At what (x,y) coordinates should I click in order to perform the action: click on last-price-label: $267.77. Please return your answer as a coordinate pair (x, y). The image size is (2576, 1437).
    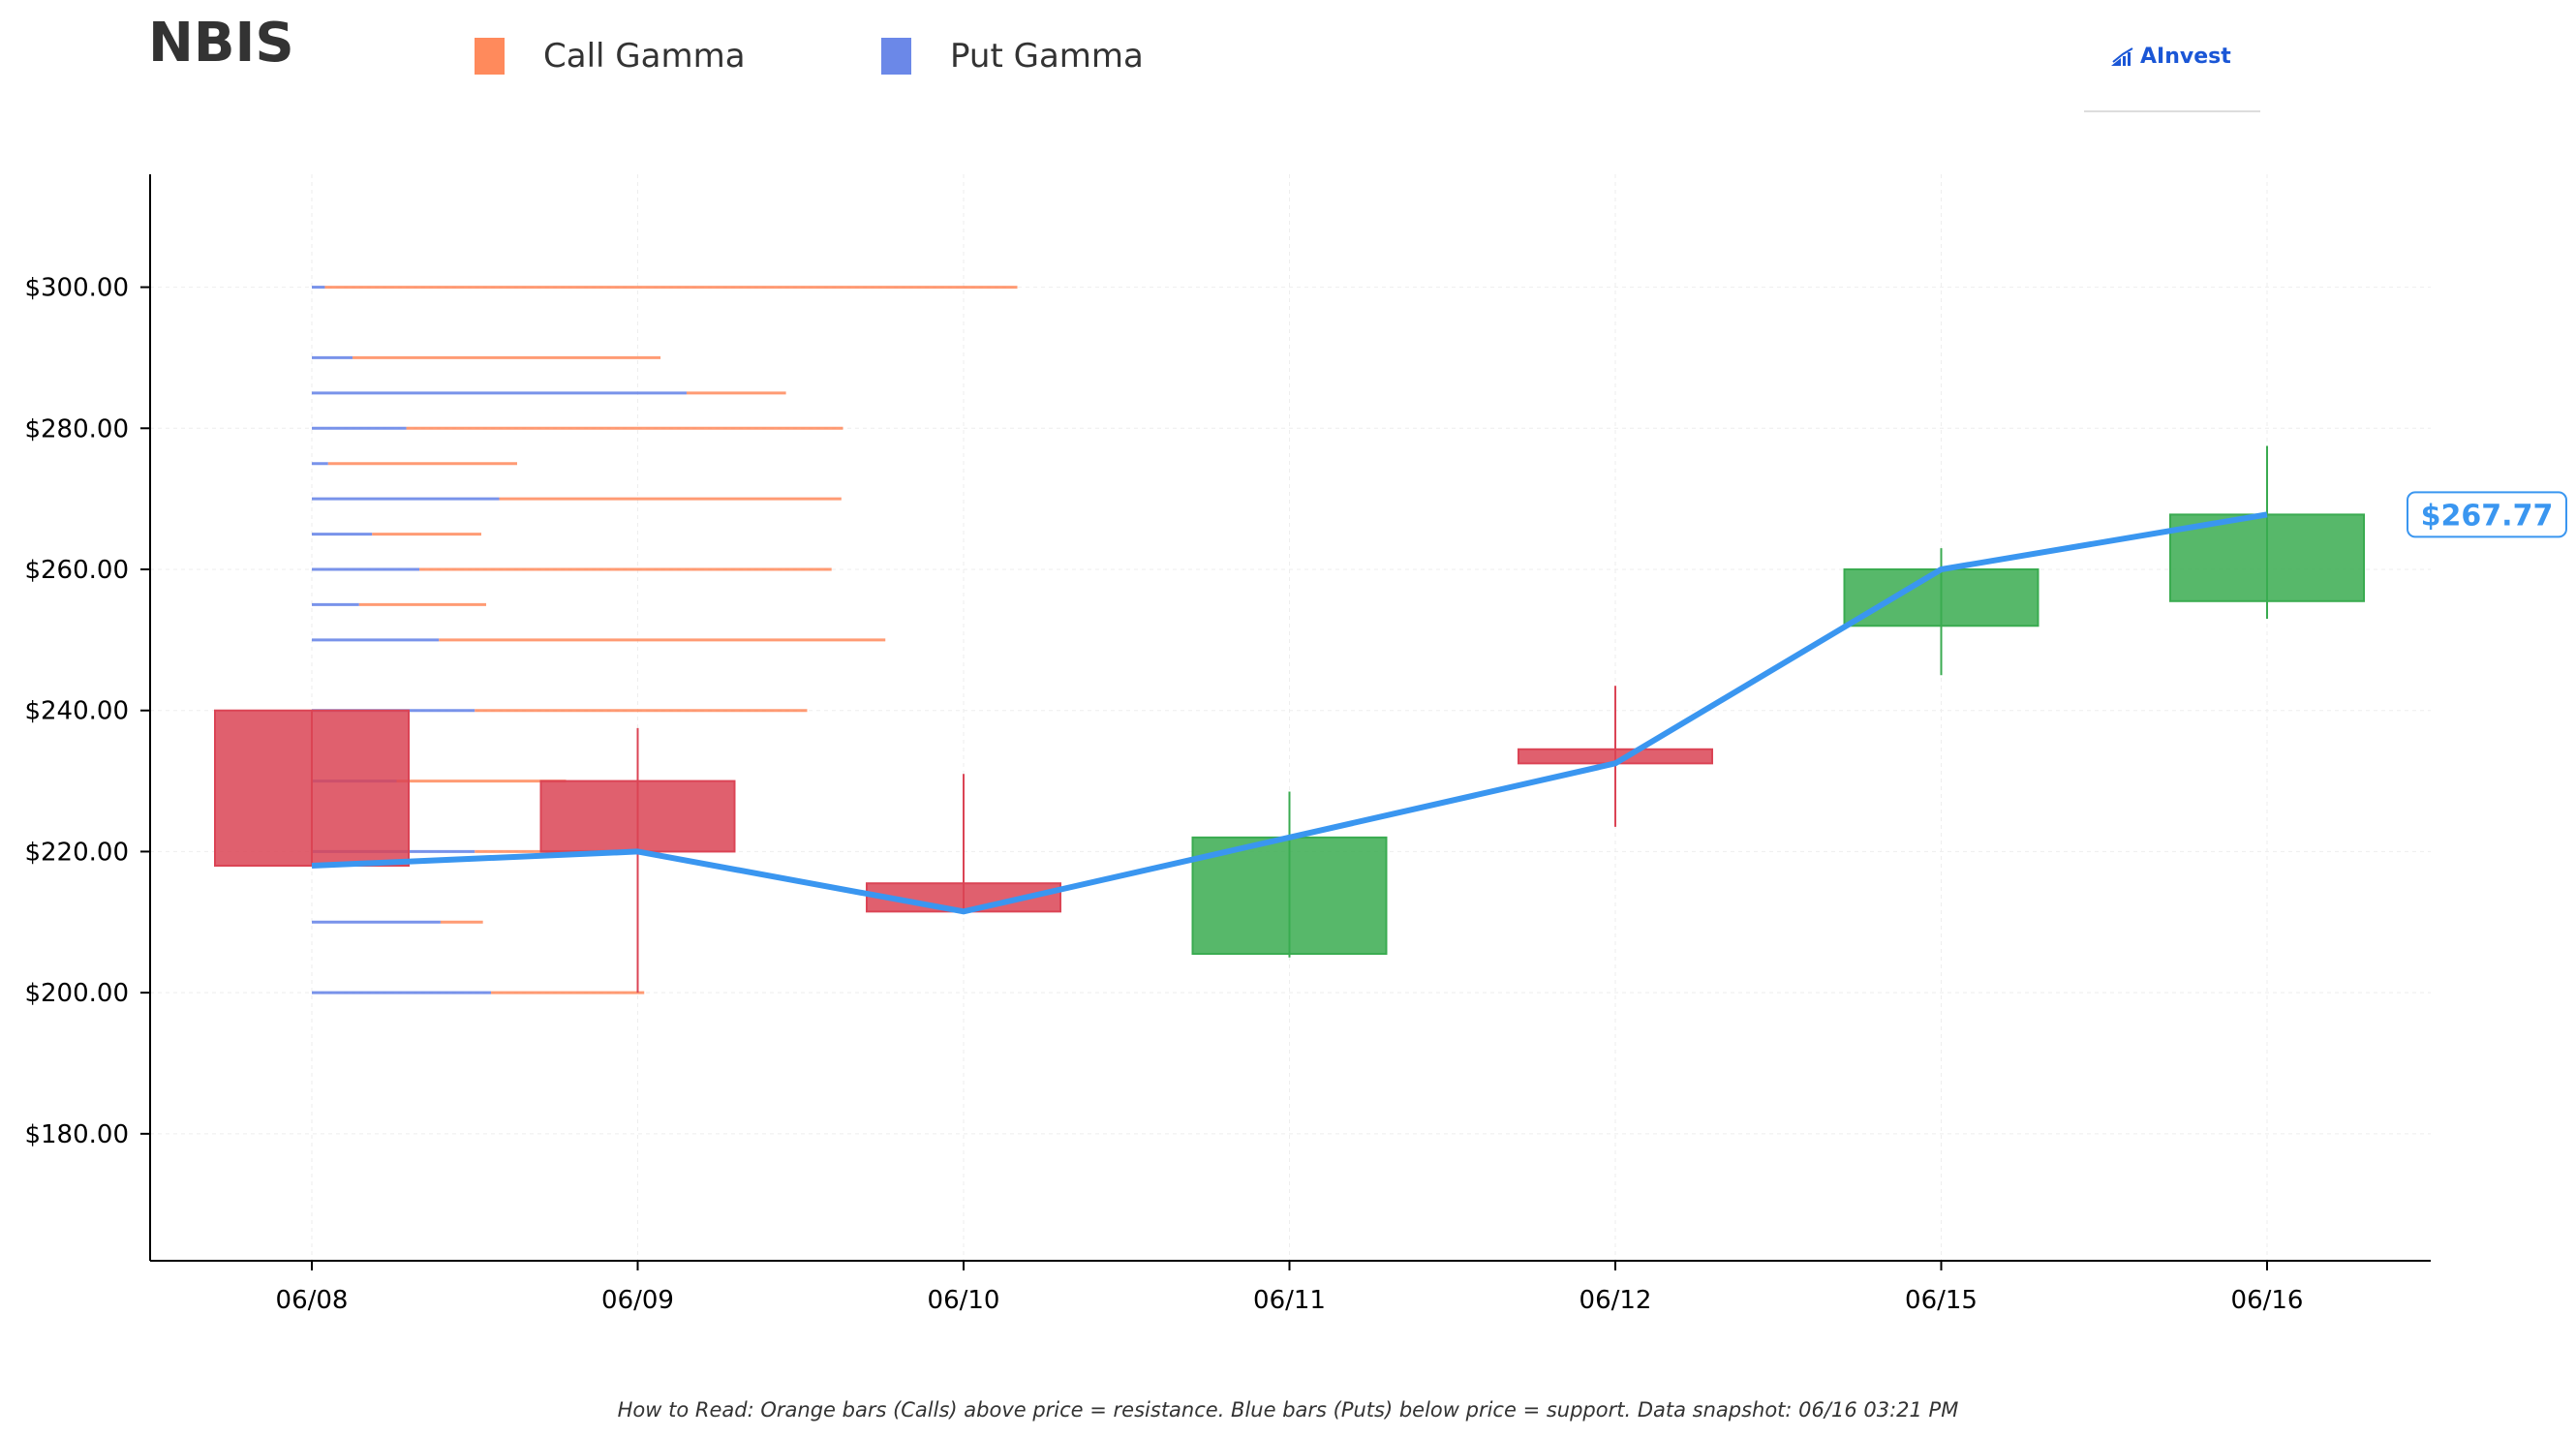
    Looking at the image, I should click on (2487, 516).